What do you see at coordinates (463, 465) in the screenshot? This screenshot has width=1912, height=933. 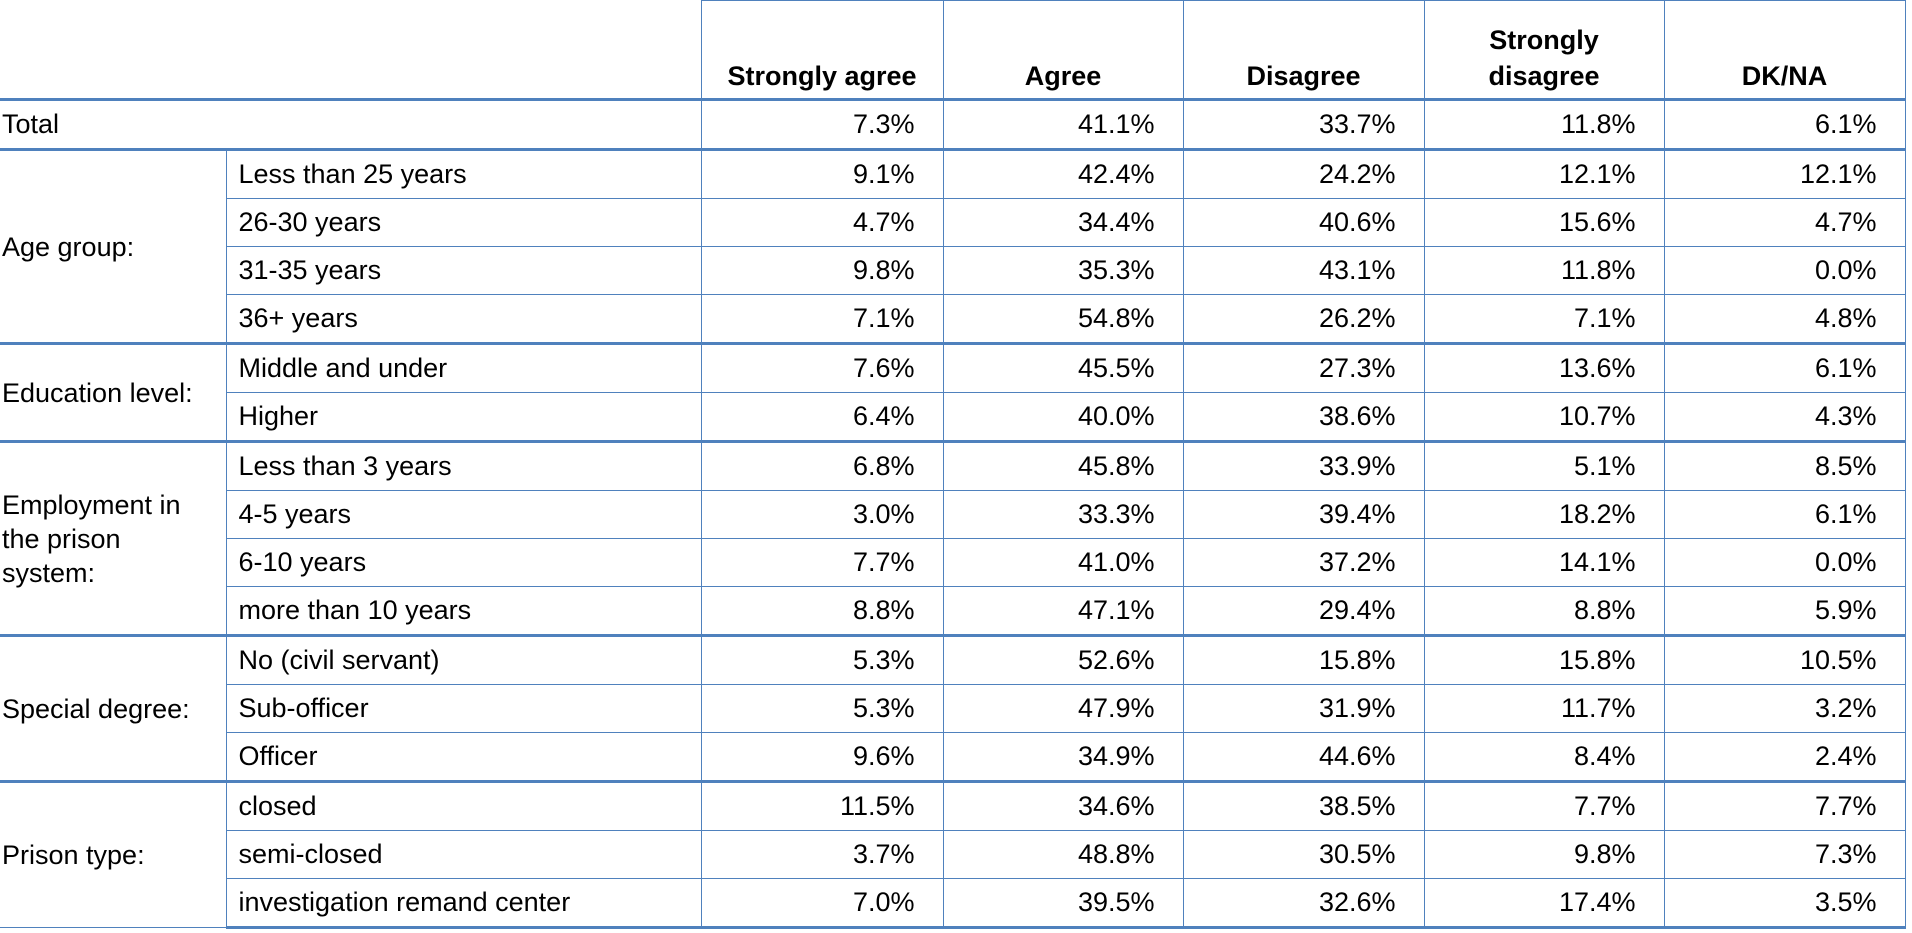 I see `row-label: Less than 3 years` at bounding box center [463, 465].